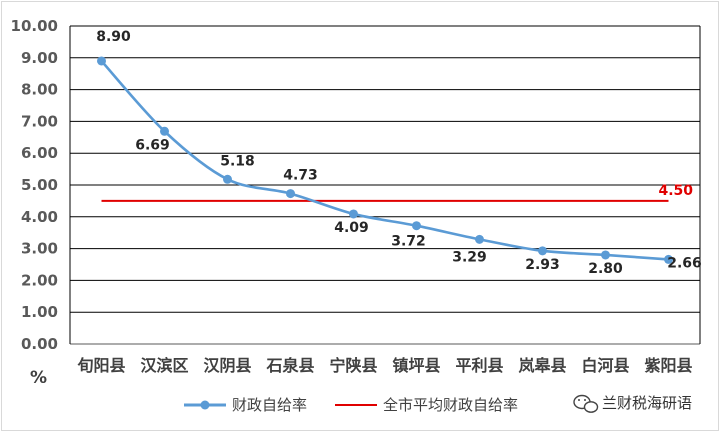 The height and width of the screenshot is (434, 722). I want to click on y-tick-label: 4.00, so click(39, 217).